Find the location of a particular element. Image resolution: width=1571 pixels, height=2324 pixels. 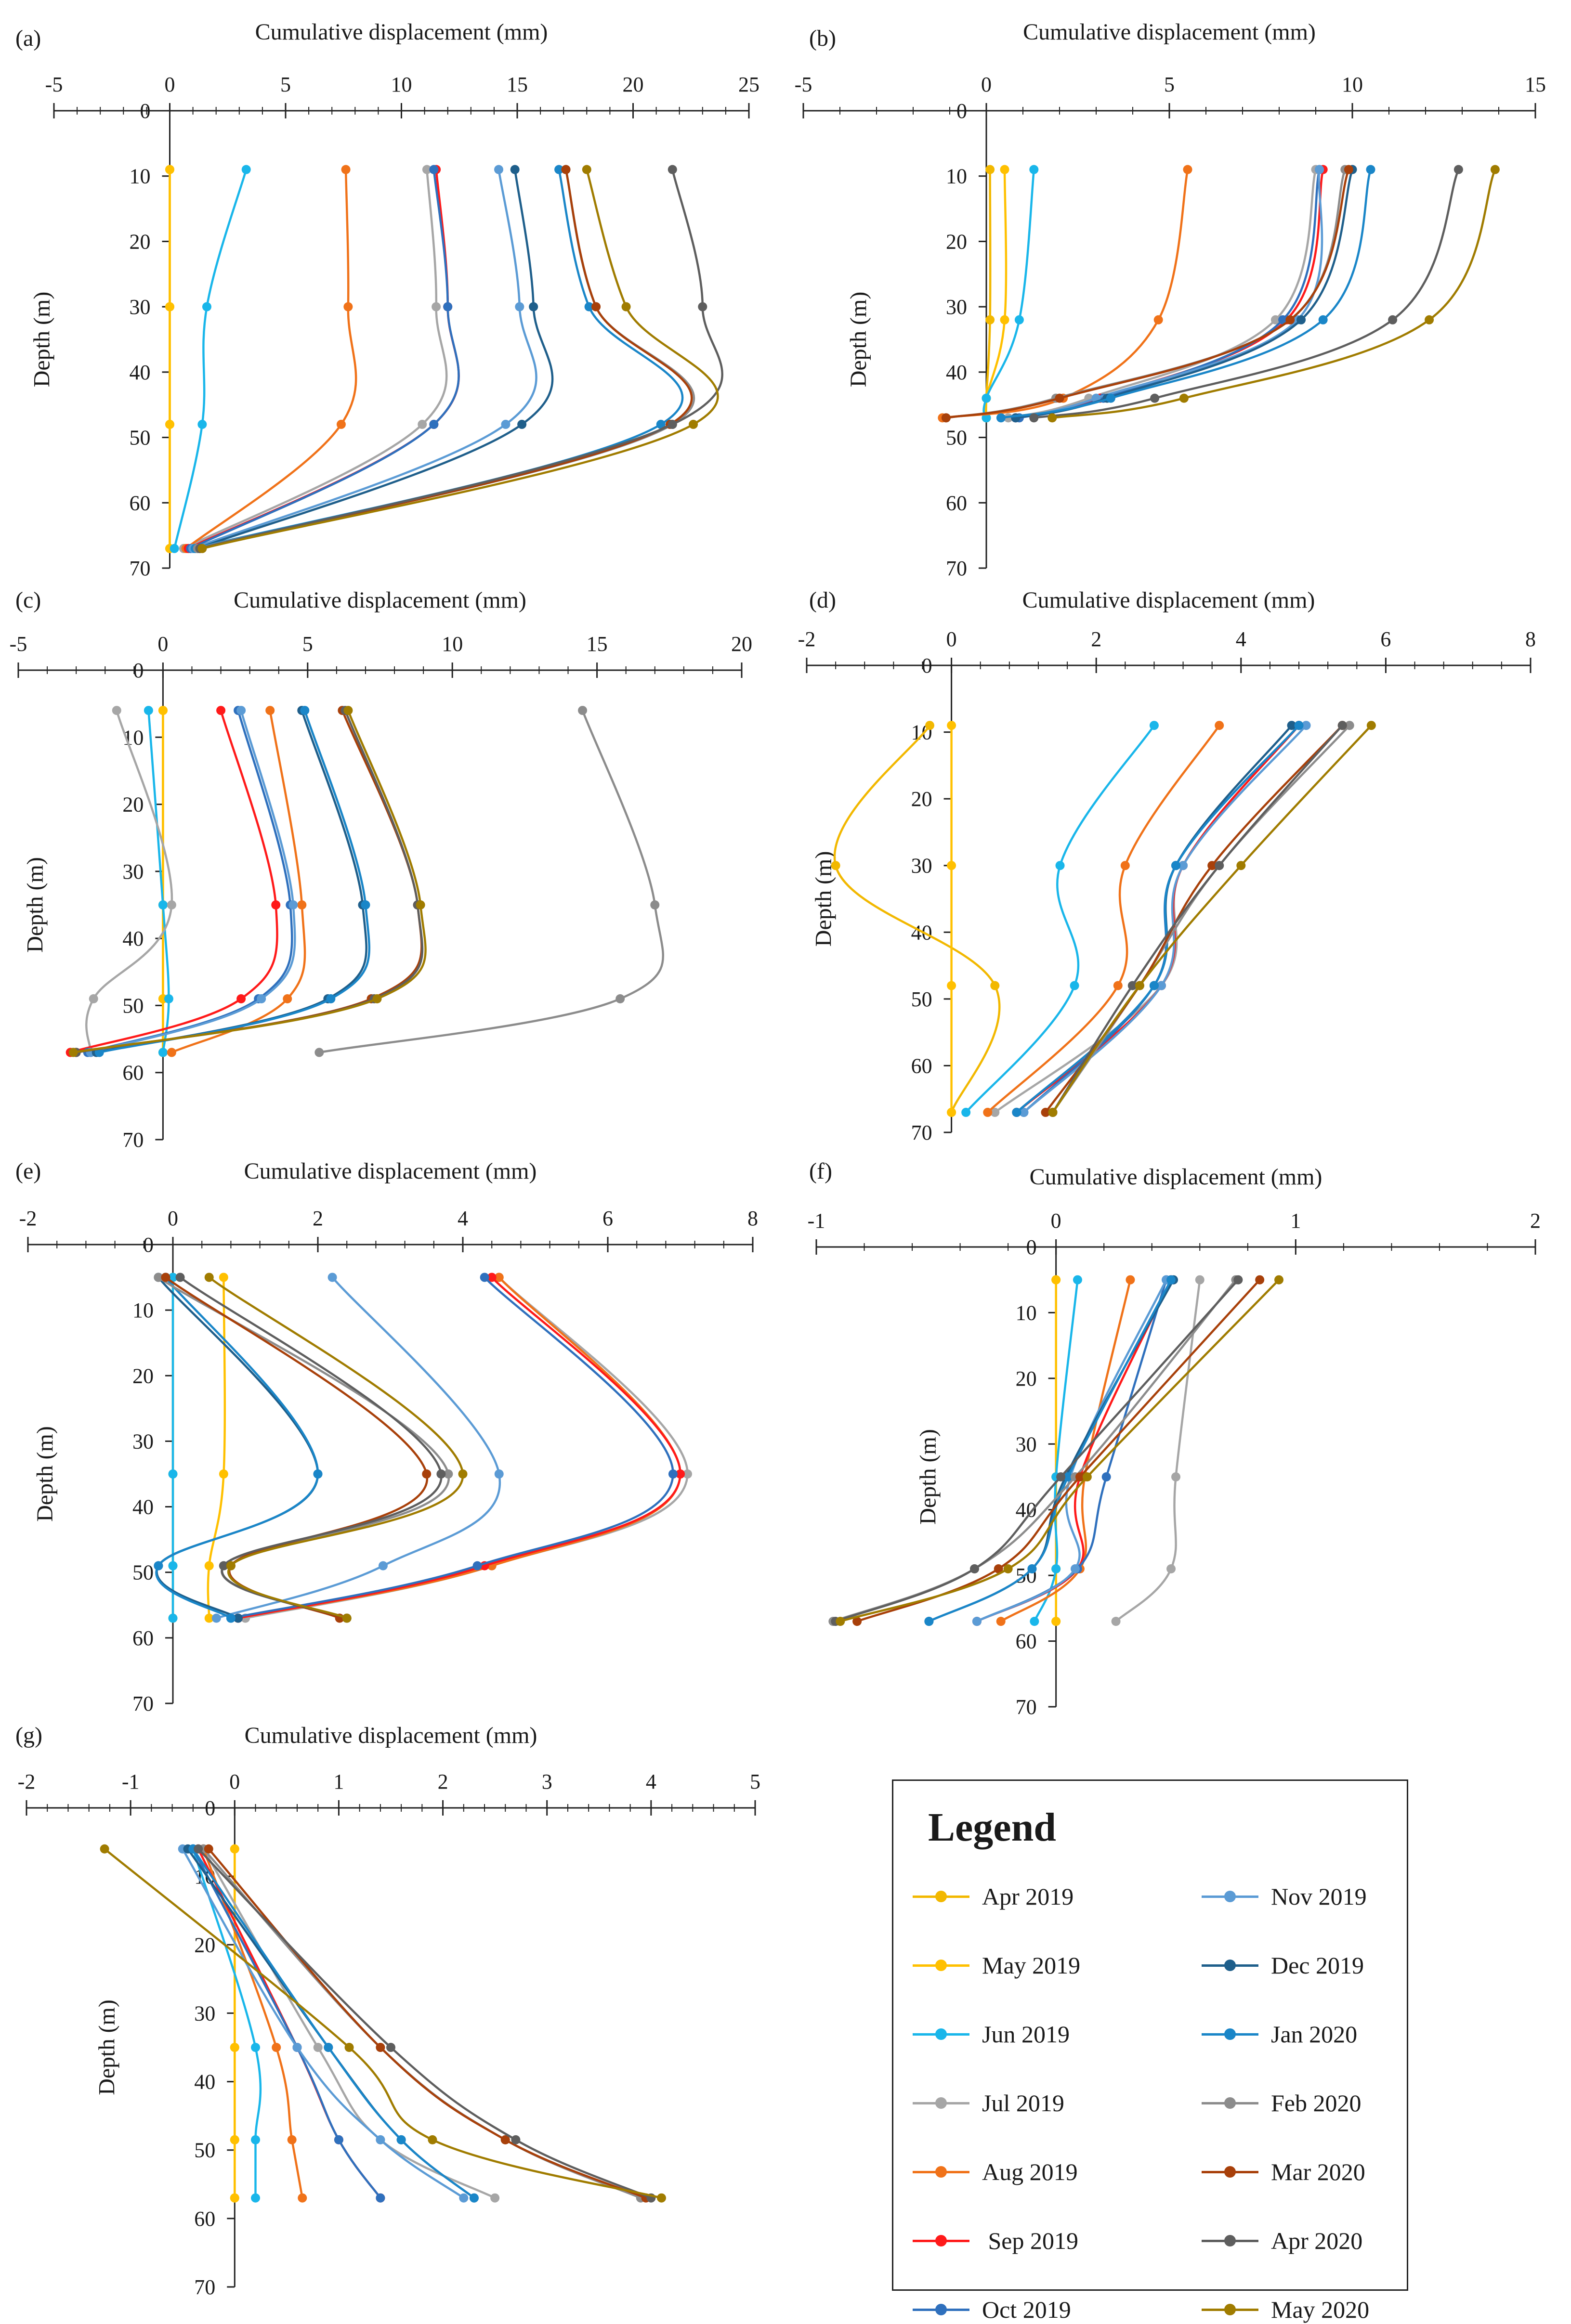

x-tick-label: 15 is located at coordinates (517, 85).